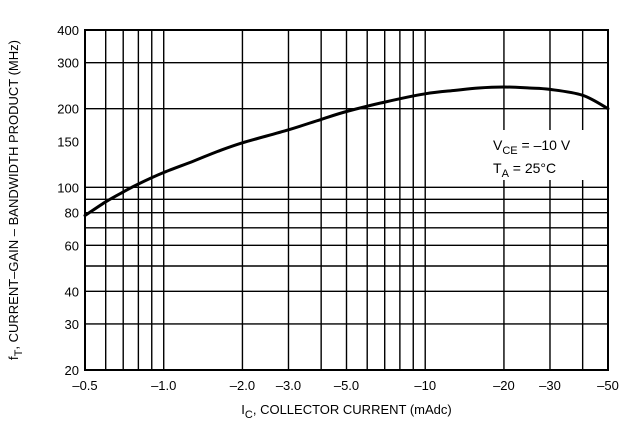 The image size is (630, 426). Describe the element at coordinates (72, 213) in the screenshot. I see `y-tick-label: 80` at that location.